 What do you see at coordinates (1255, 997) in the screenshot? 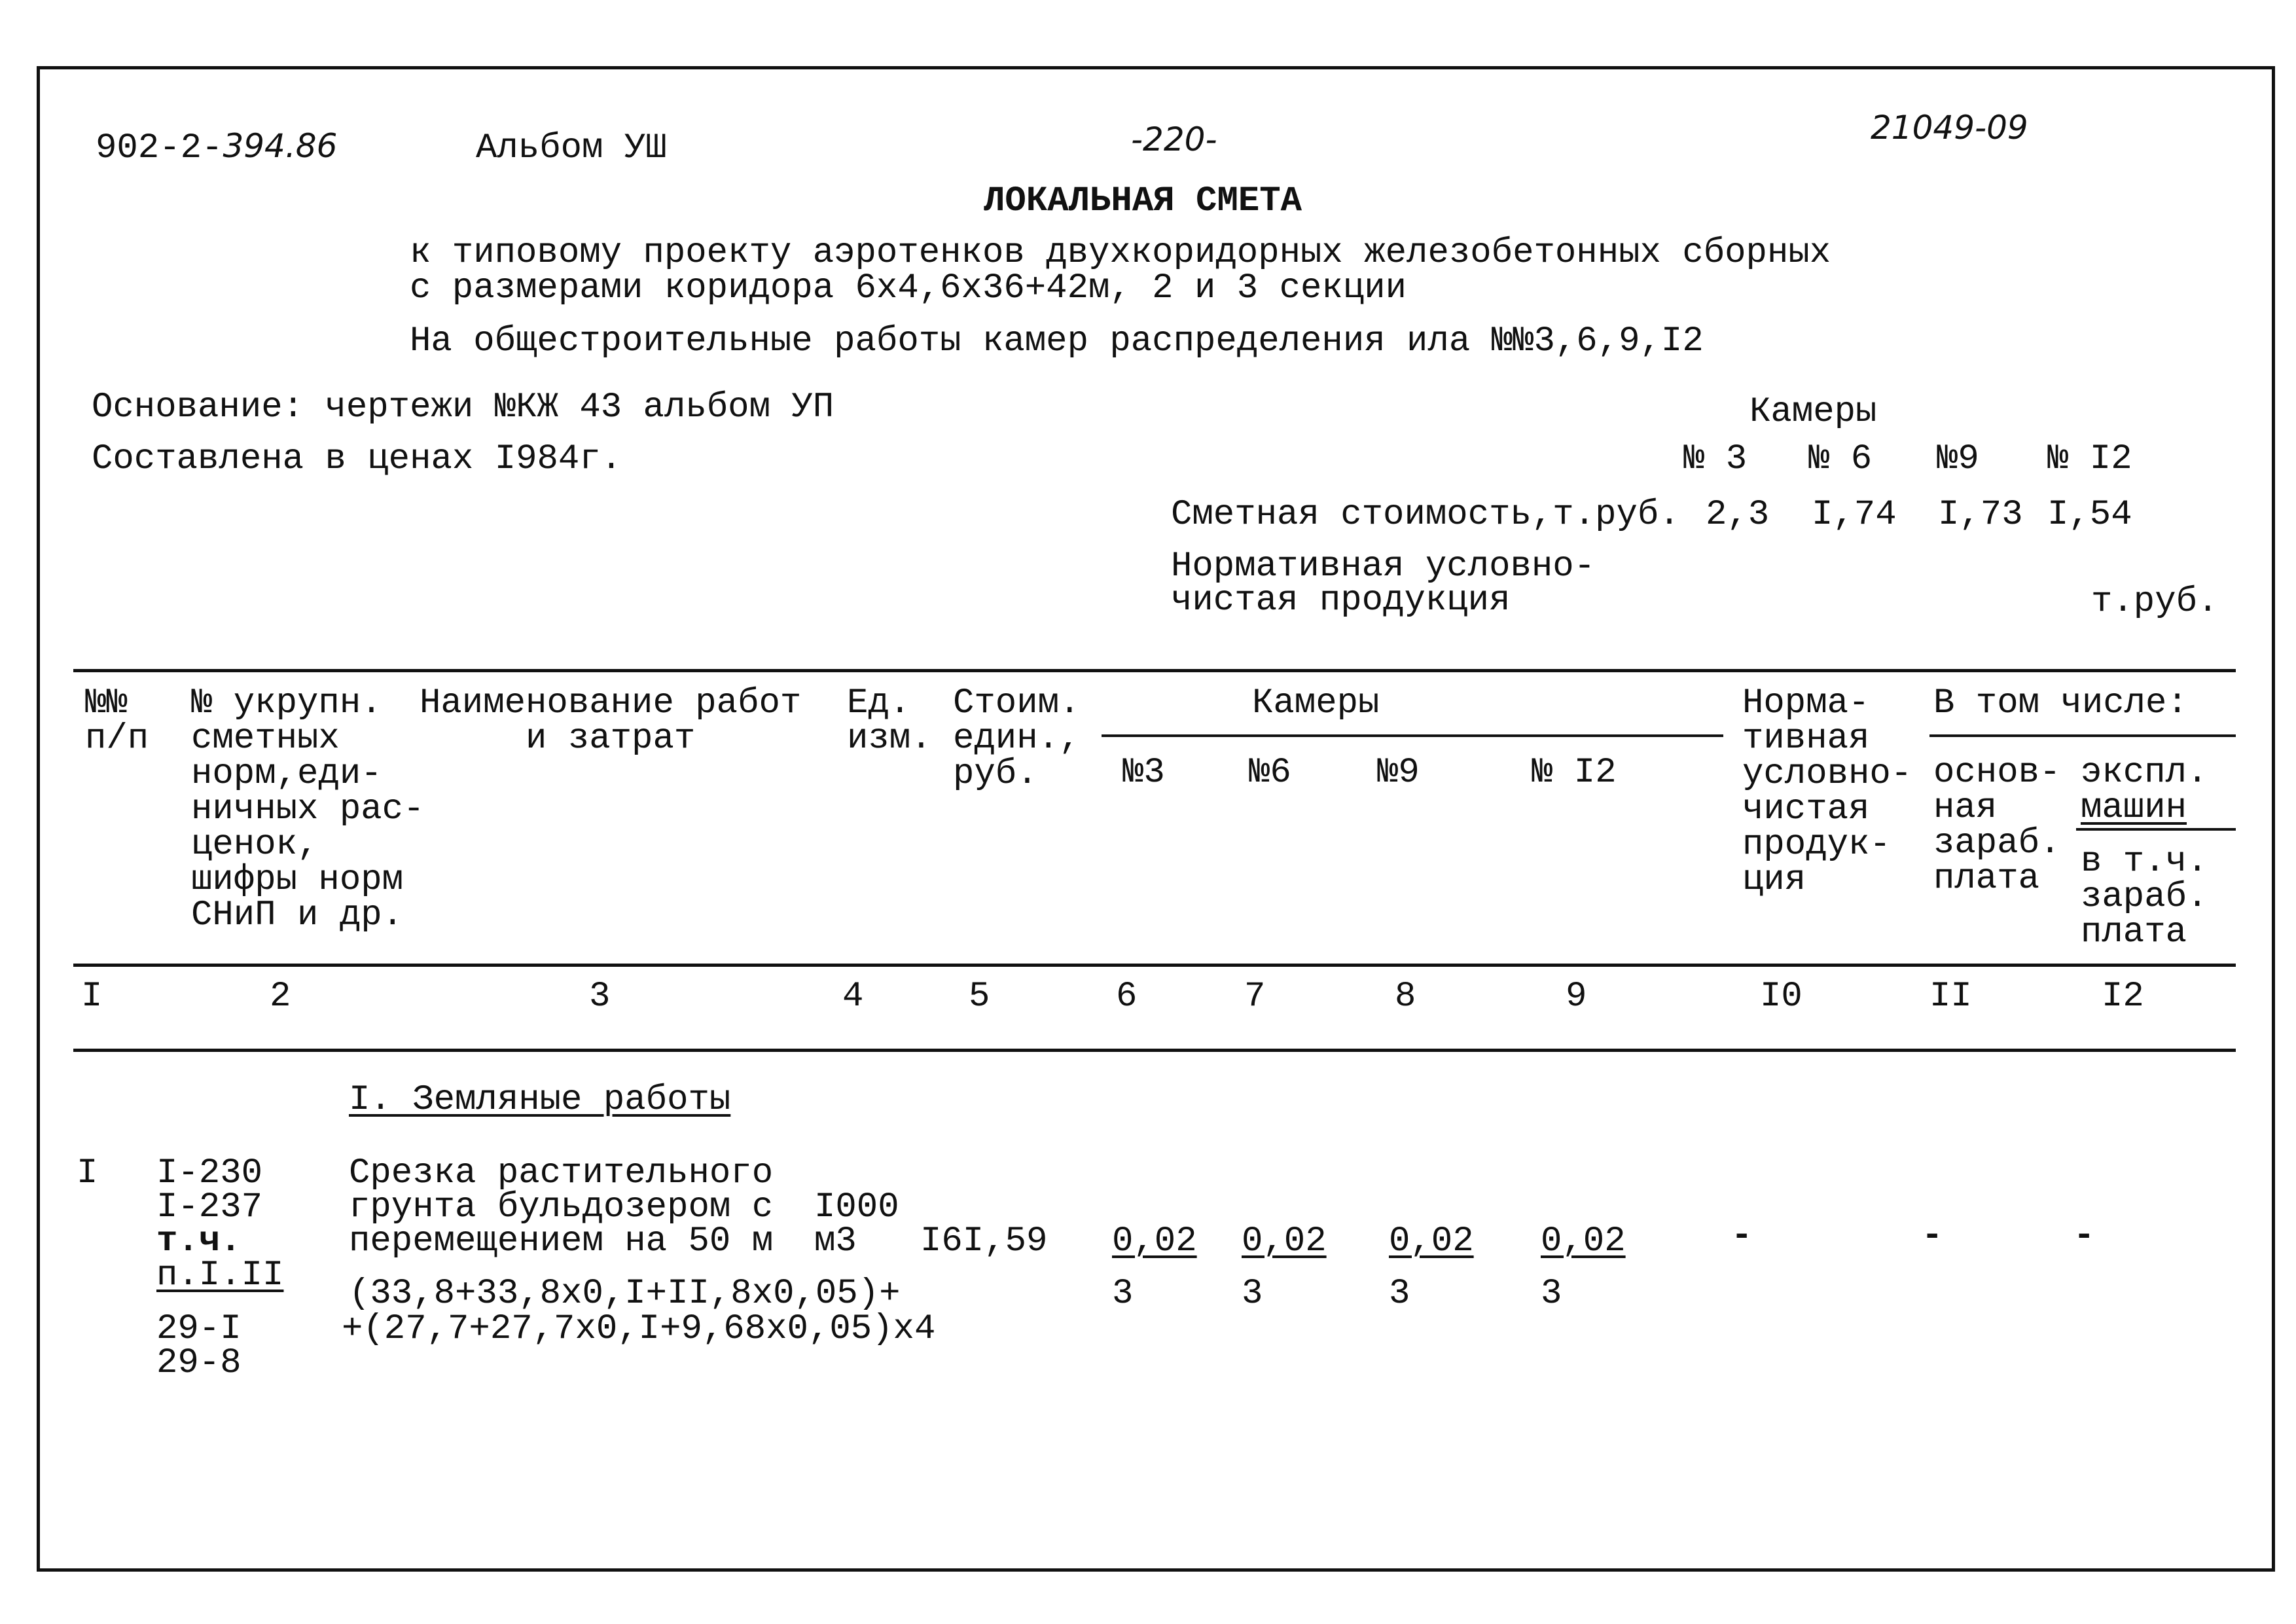
I see `col-num-7: 7` at bounding box center [1255, 997].